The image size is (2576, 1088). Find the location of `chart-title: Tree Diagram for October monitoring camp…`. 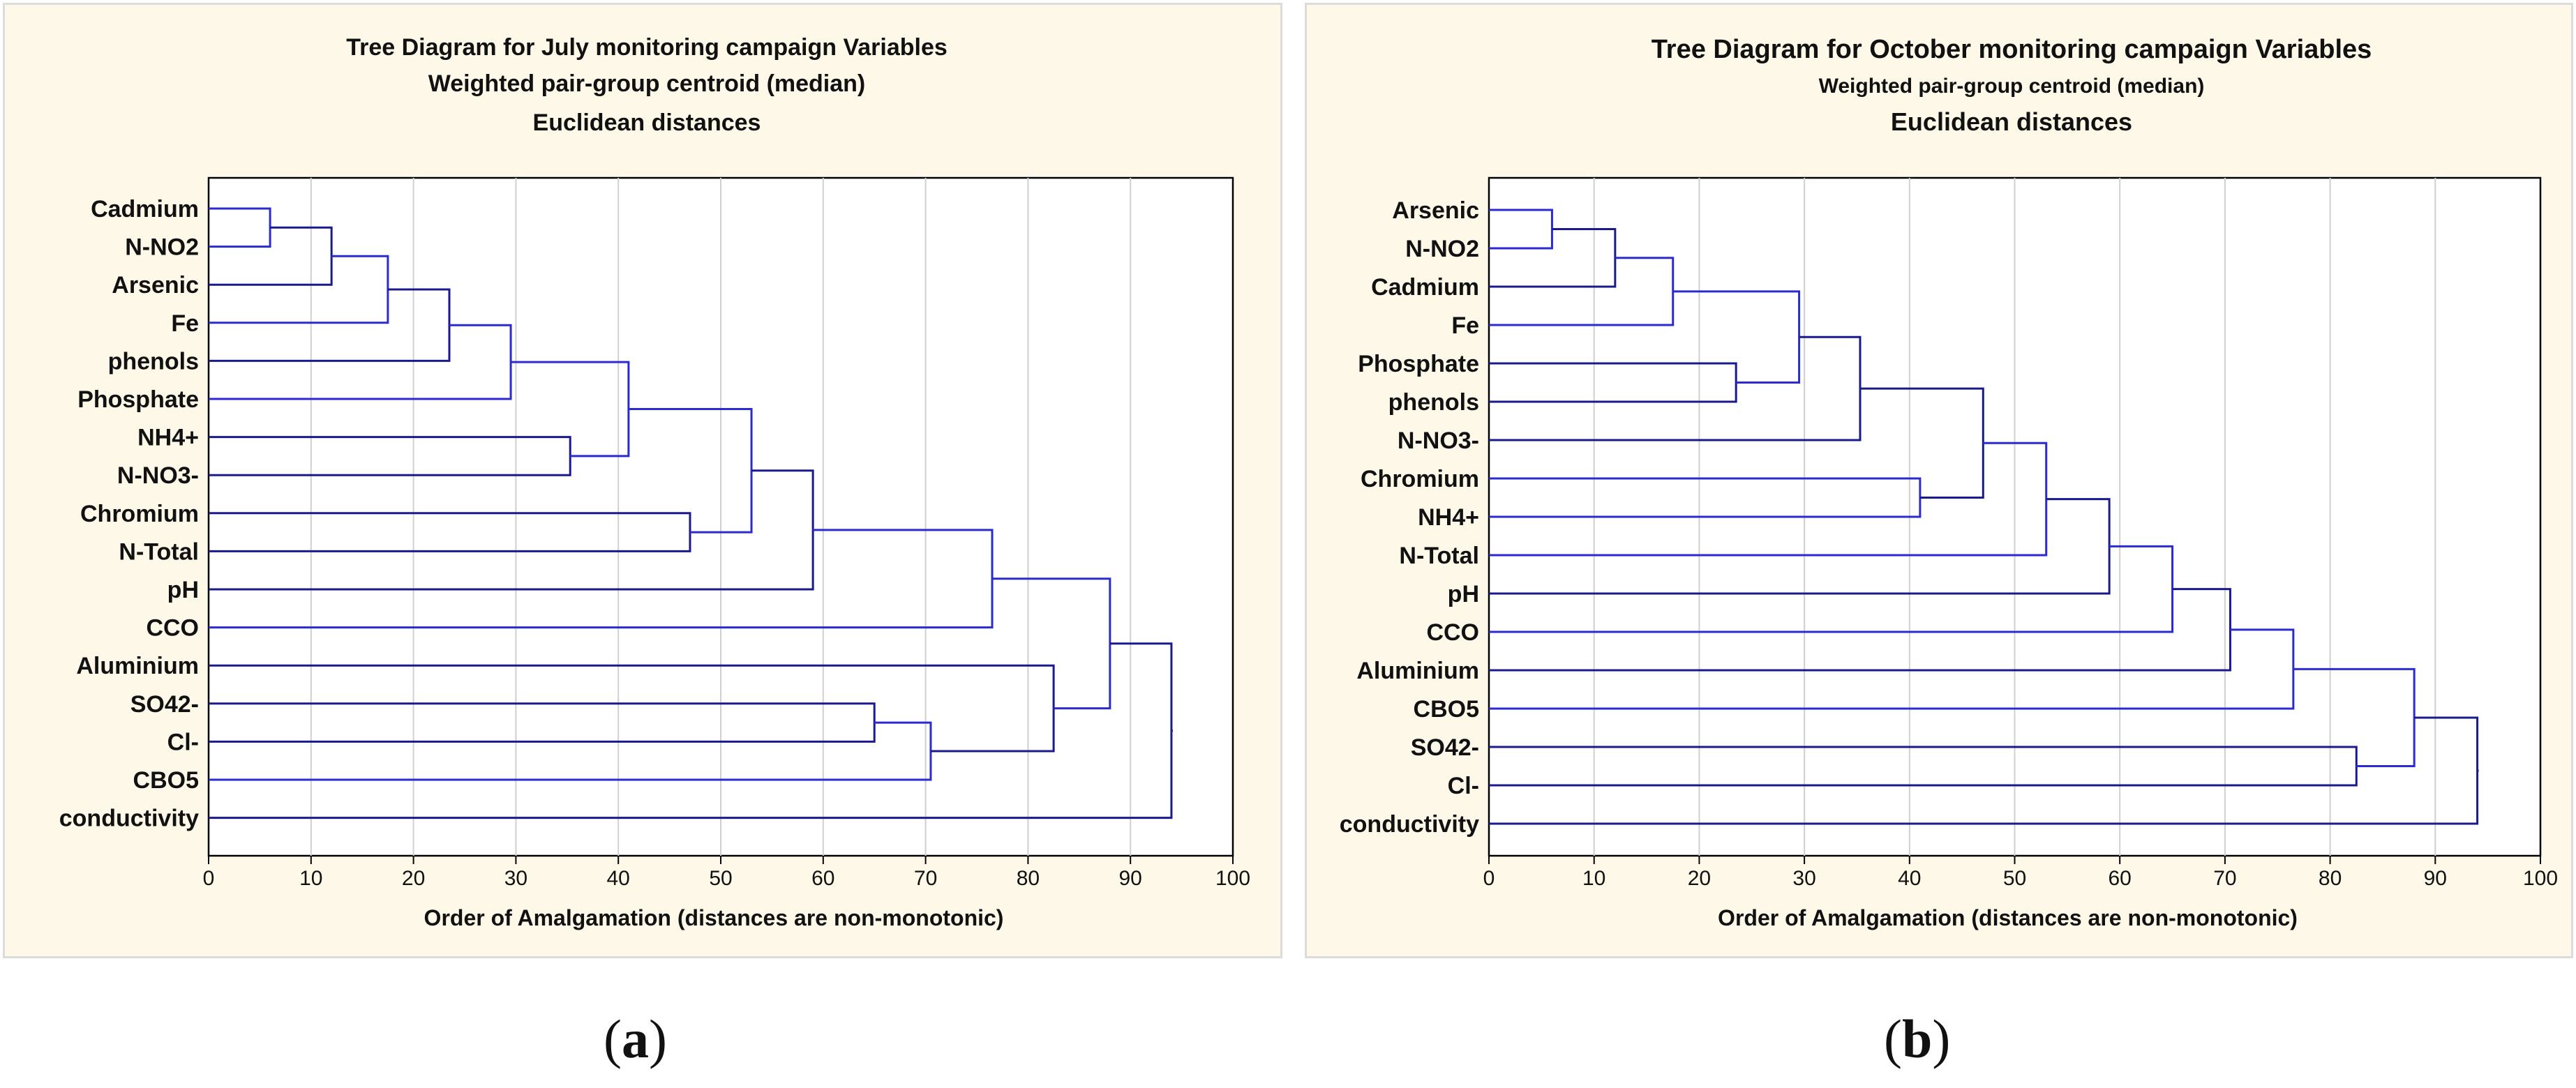

chart-title: Tree Diagram for October monitoring camp… is located at coordinates (2012, 49).